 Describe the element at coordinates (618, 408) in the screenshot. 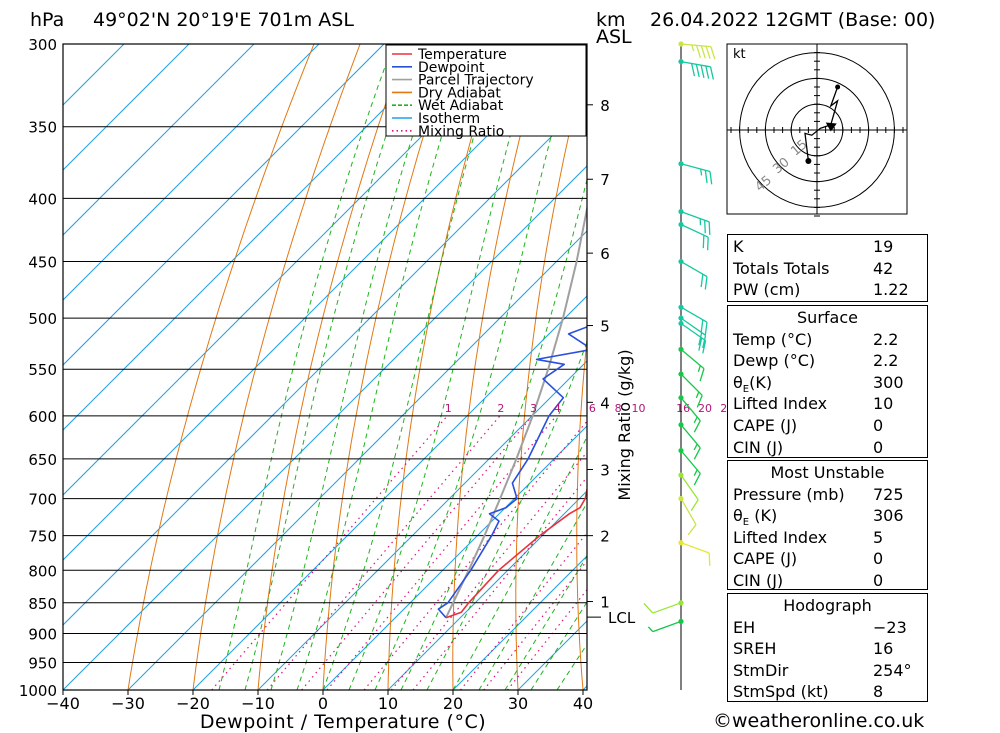

I see `mixing-ratio-label: 8` at that location.